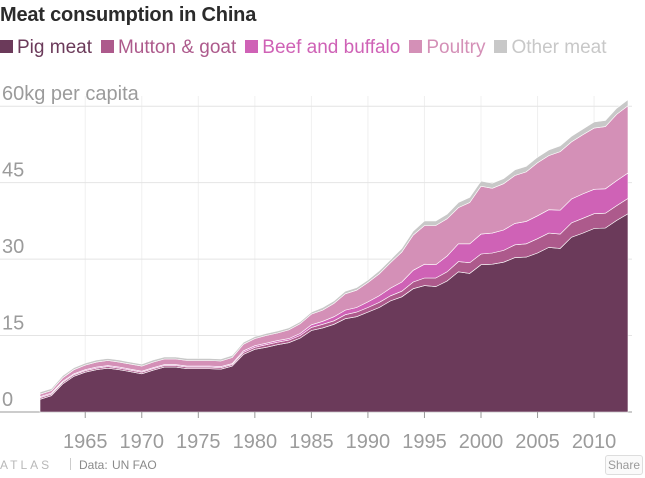 The width and height of the screenshot is (645, 478). What do you see at coordinates (177, 47) in the screenshot?
I see `legend-label: Mutton & goat` at bounding box center [177, 47].